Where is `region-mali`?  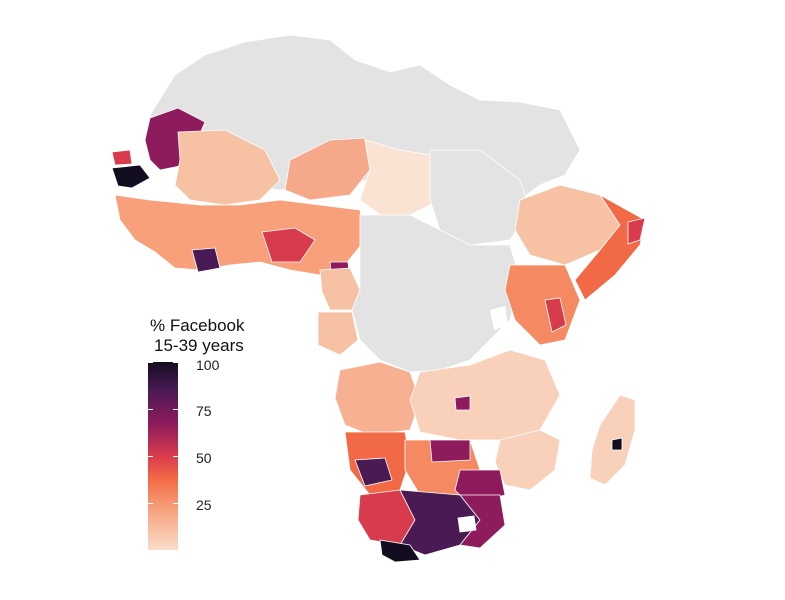 region-mali is located at coordinates (227, 167).